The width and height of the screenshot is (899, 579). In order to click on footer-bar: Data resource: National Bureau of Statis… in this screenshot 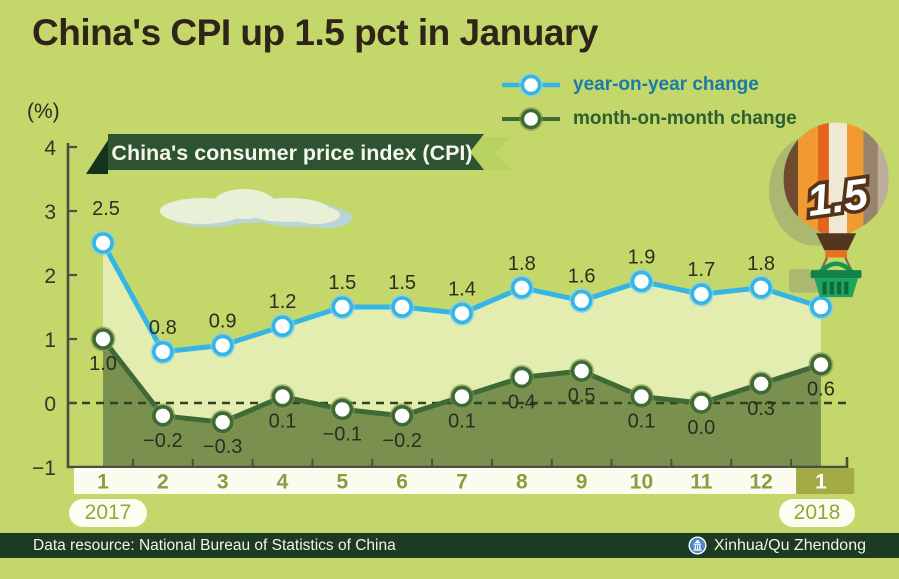, I will do `click(449, 545)`.